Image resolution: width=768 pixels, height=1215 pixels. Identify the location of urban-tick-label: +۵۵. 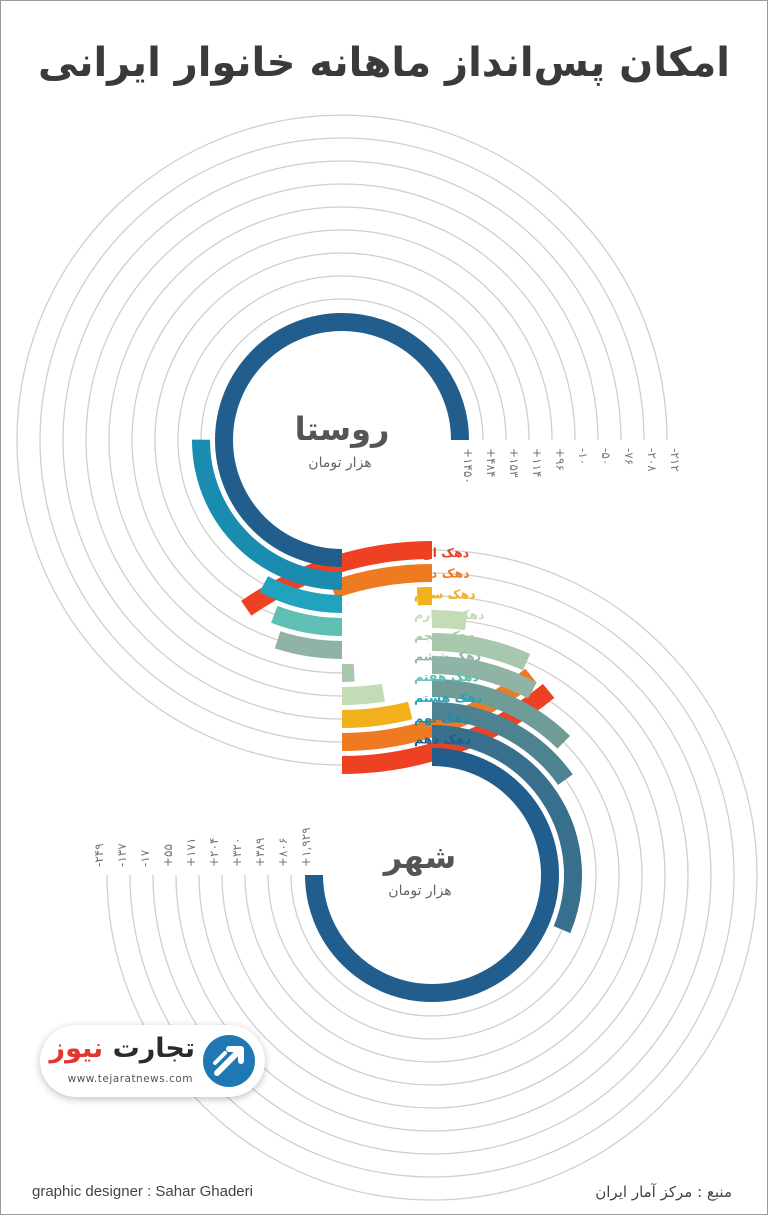
(168, 855).